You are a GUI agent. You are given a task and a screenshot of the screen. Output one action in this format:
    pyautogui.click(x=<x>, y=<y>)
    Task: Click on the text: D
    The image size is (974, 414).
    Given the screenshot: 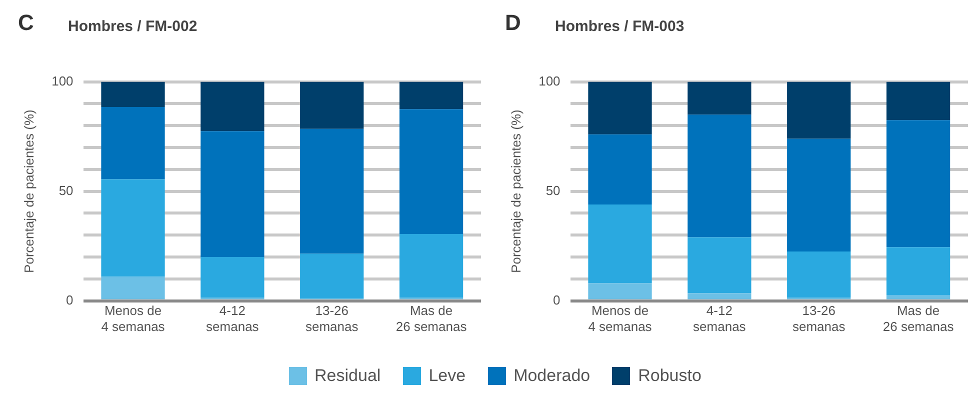 What is the action you would take?
    pyautogui.click(x=513, y=23)
    